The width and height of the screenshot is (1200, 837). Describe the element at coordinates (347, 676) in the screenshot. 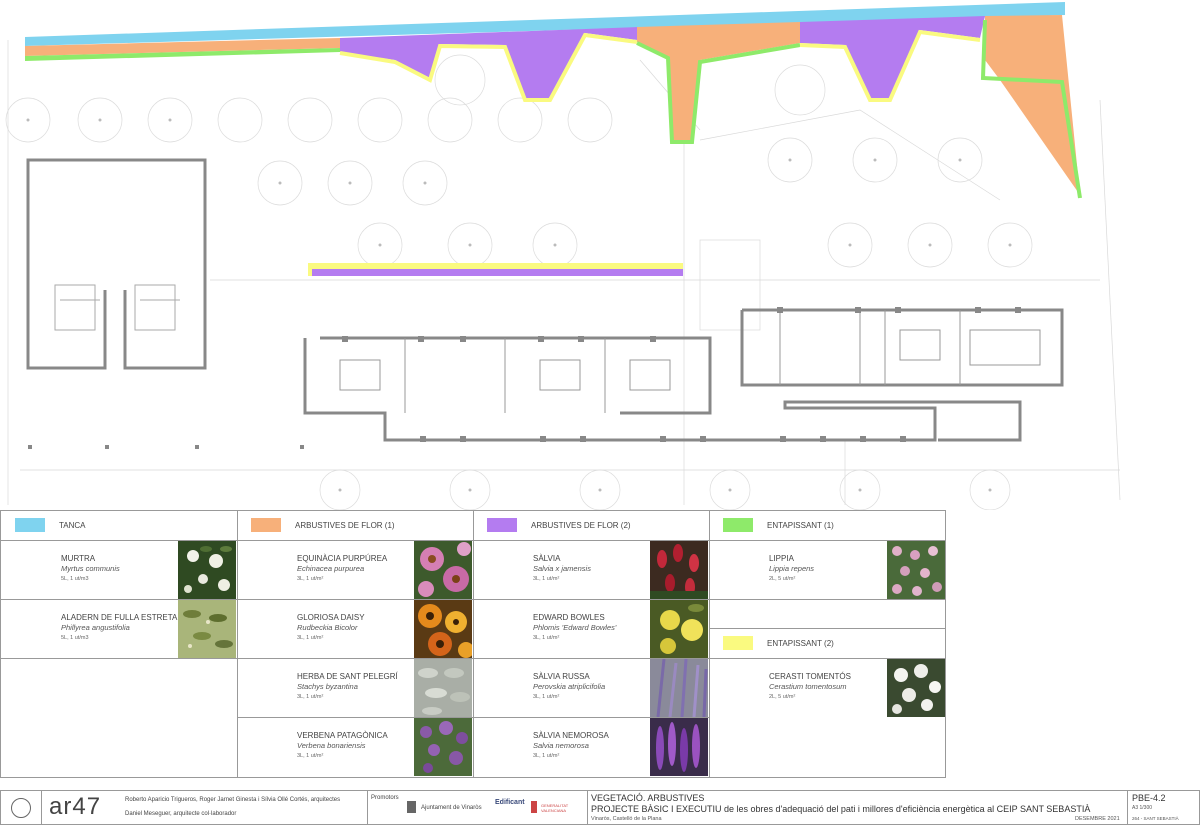

I see `plant-name: HERBA DE SANT PELEGRÍ` at that location.